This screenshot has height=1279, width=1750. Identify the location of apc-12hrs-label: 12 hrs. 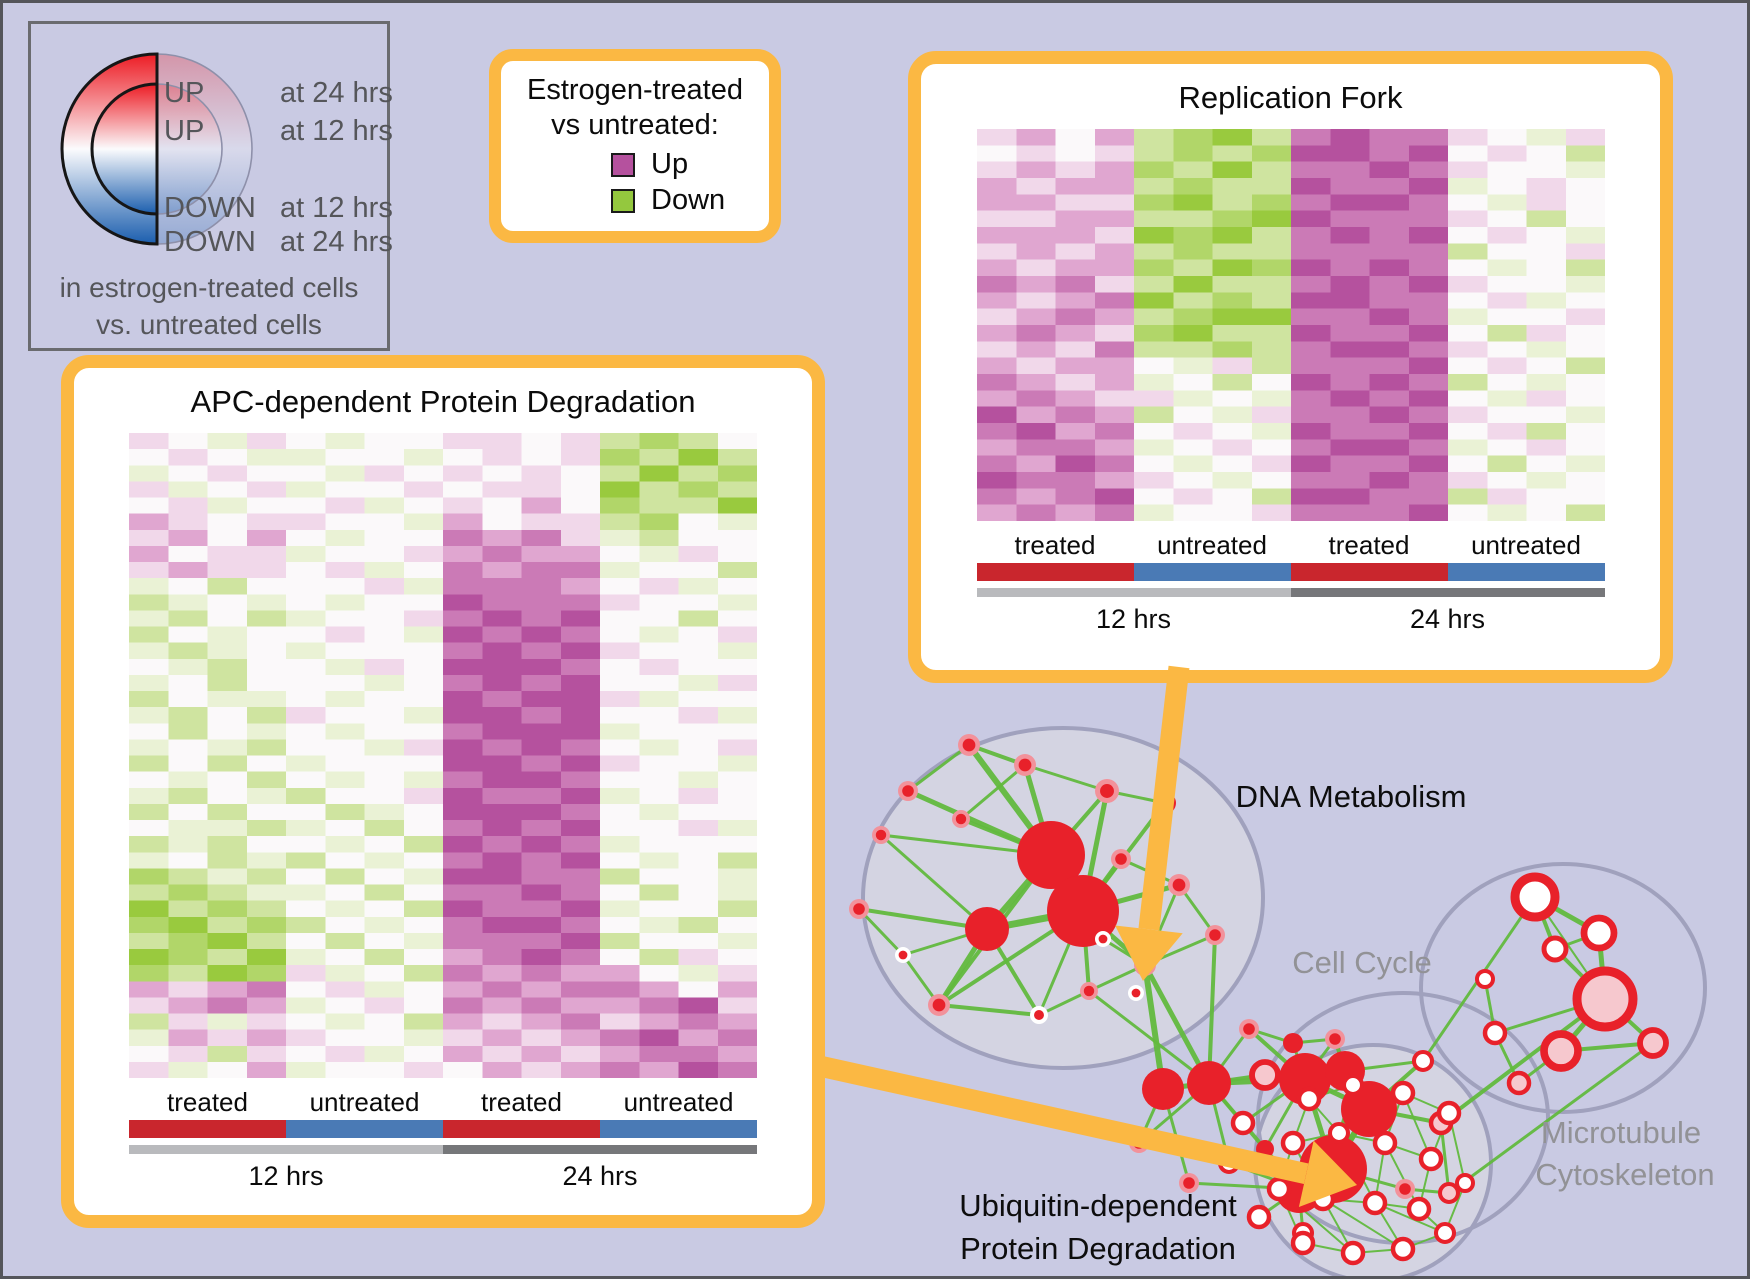
(286, 1176).